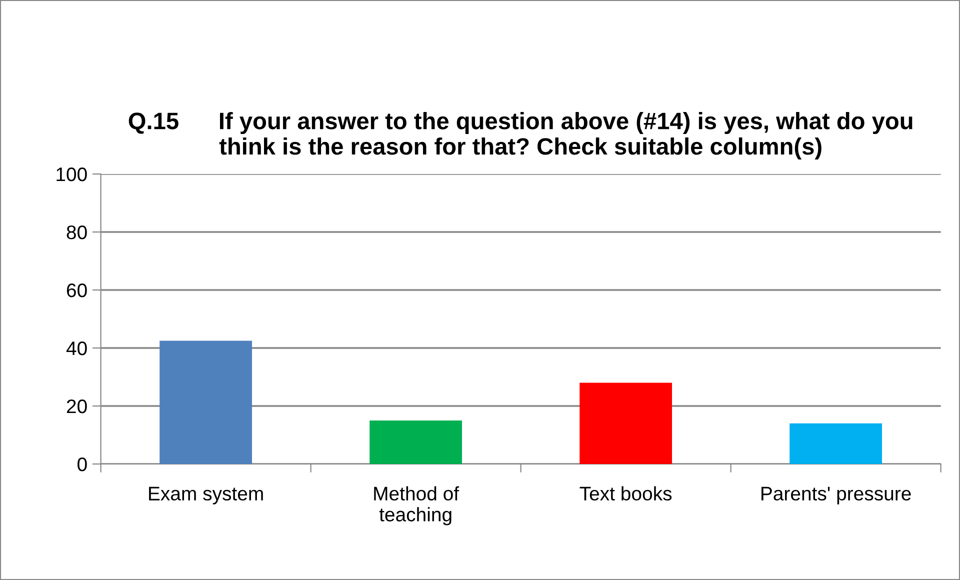  What do you see at coordinates (76, 290) in the screenshot?
I see `y-tick-label: 60` at bounding box center [76, 290].